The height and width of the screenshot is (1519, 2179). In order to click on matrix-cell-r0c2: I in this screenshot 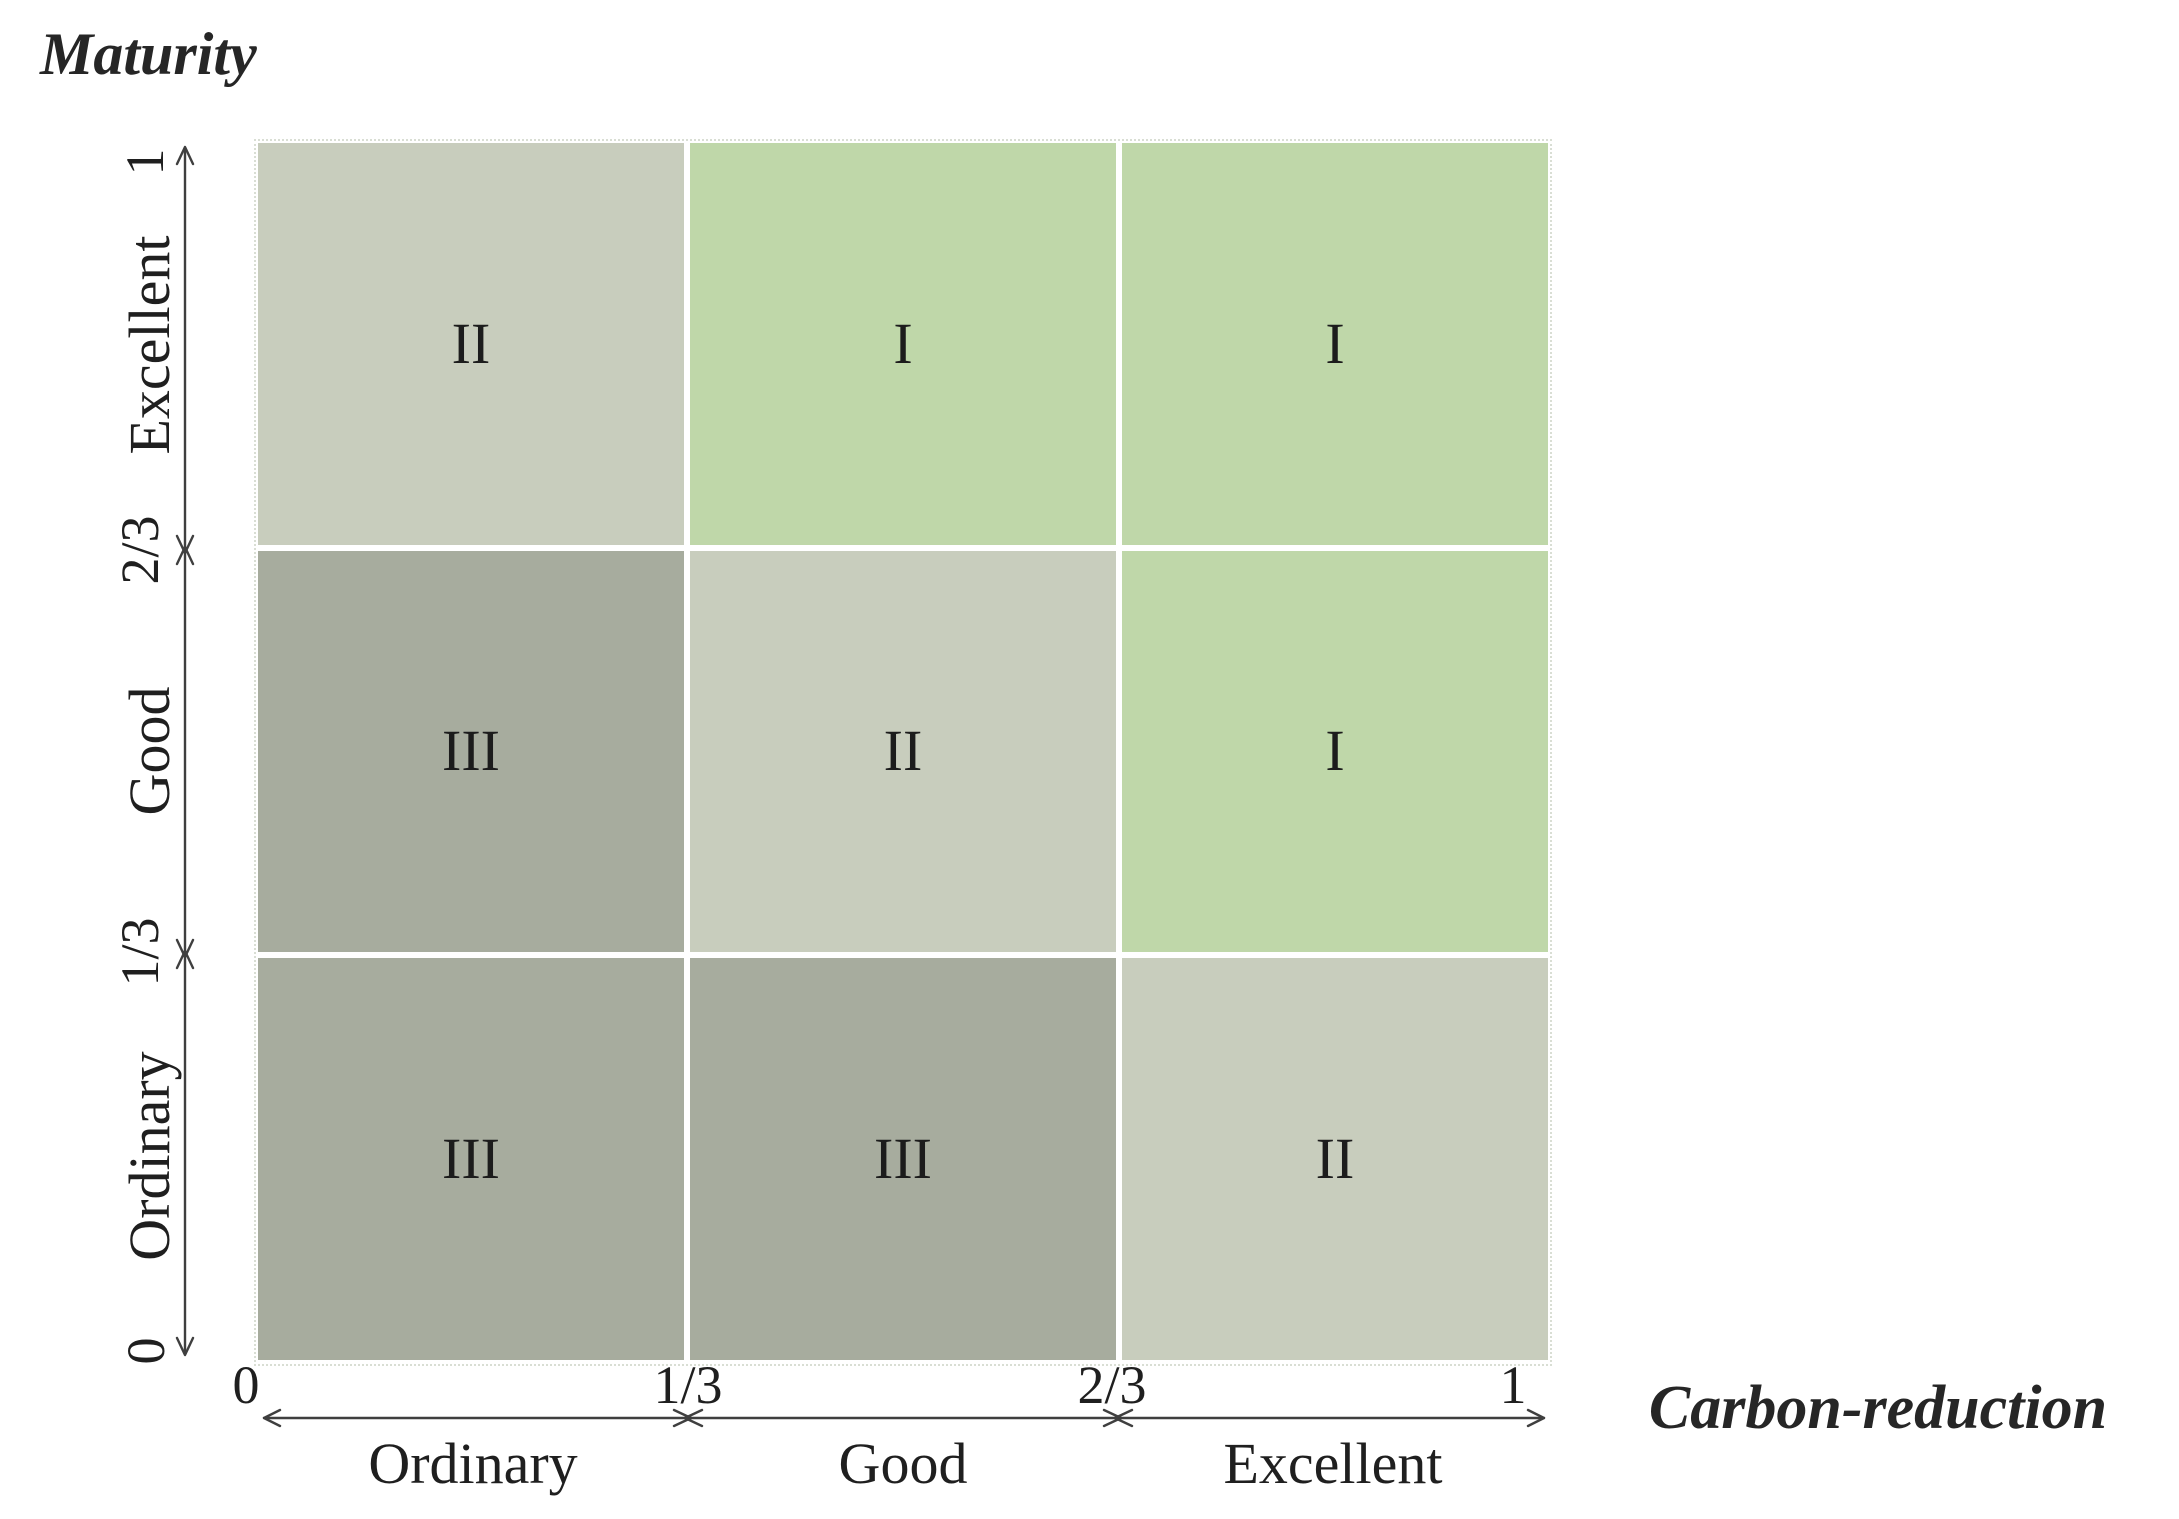, I will do `click(1335, 344)`.